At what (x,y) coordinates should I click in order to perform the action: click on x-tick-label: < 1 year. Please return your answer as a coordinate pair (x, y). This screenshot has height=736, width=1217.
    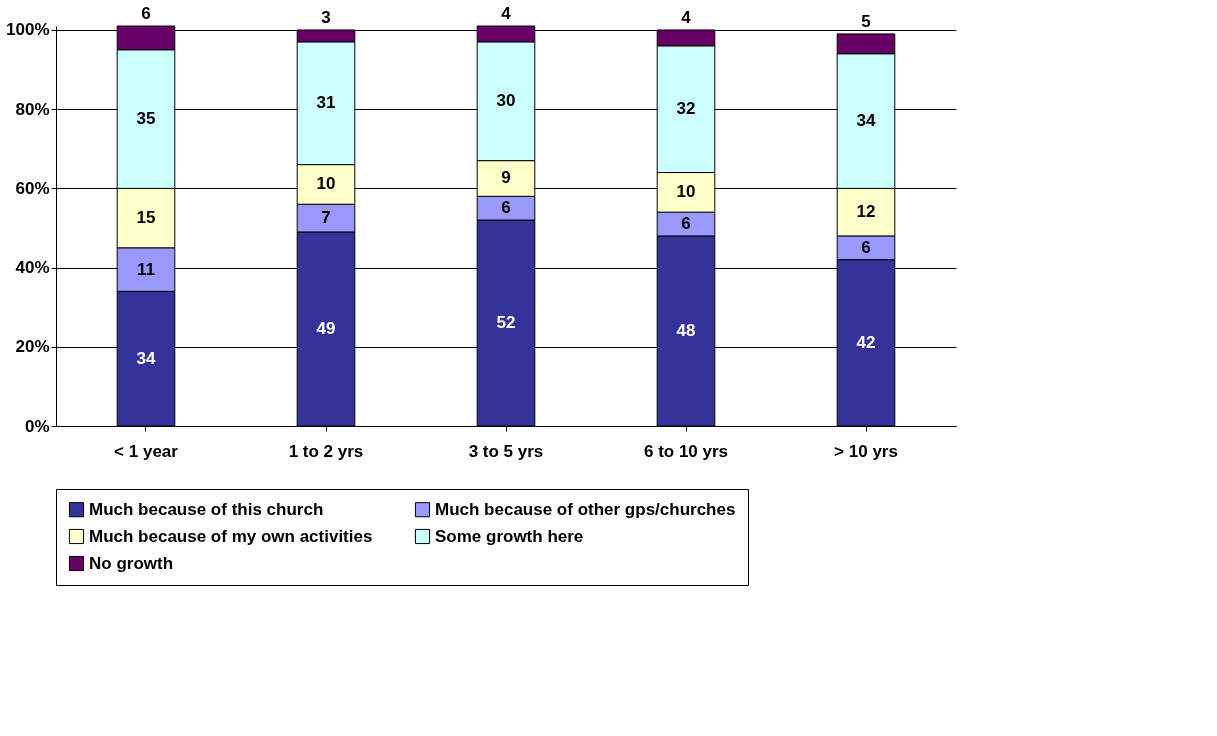
    Looking at the image, I should click on (146, 451).